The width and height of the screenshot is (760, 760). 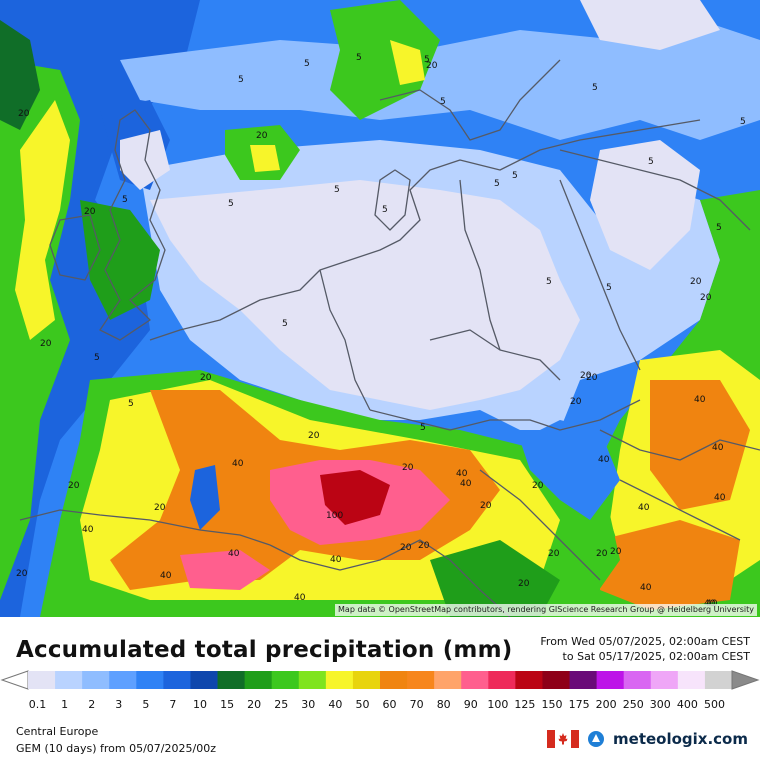 What do you see at coordinates (745, 680) in the screenshot?
I see `legend-right-arrow` at bounding box center [745, 680].